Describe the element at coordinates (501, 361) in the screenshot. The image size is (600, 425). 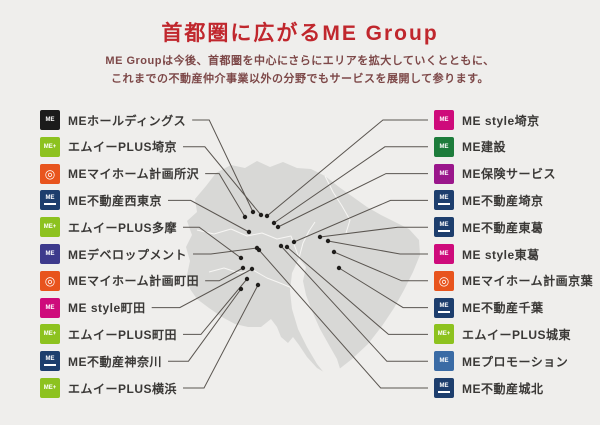
I see `company-row: ME MEプロモーション` at that location.